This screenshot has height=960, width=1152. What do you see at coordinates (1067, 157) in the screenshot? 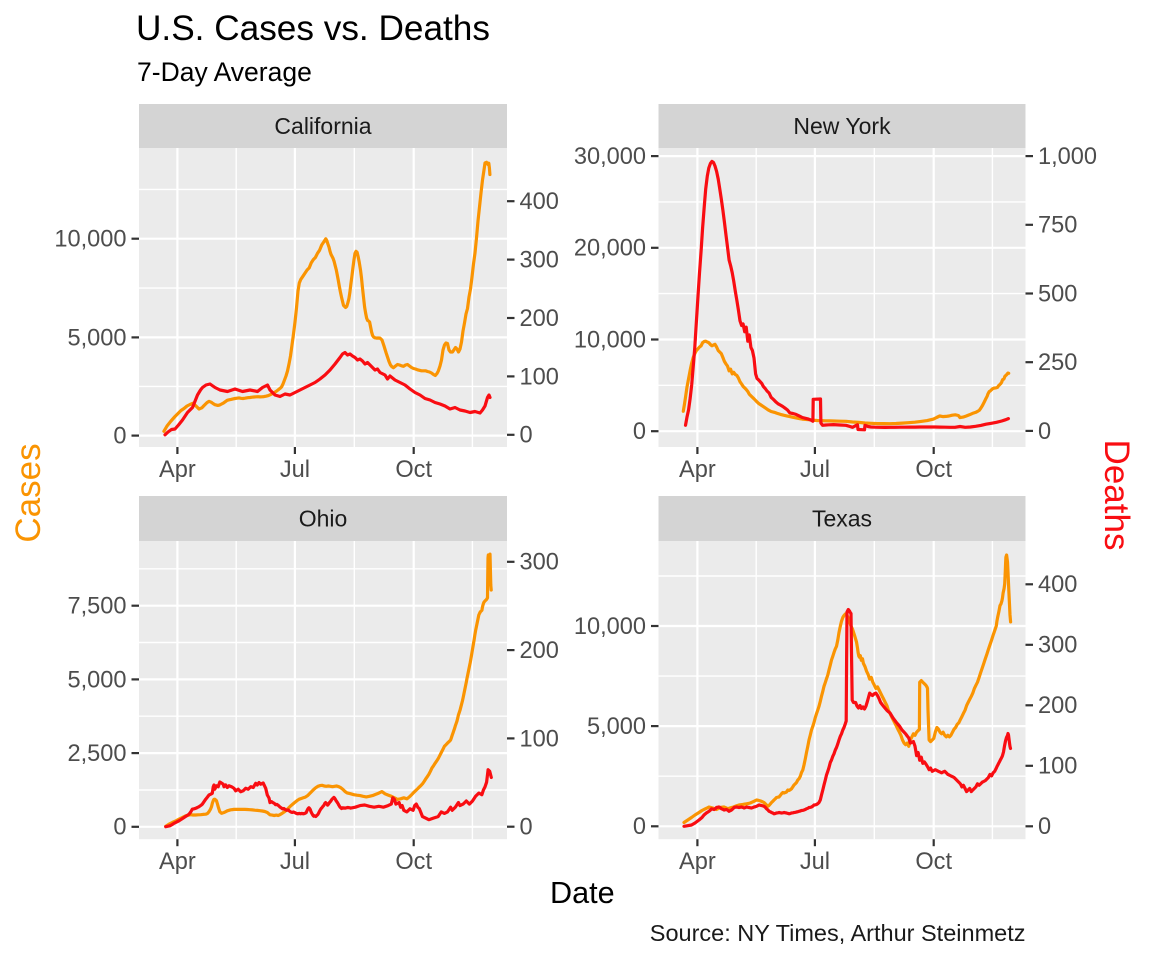
I see `svg-text: 1,000` at bounding box center [1067, 157].